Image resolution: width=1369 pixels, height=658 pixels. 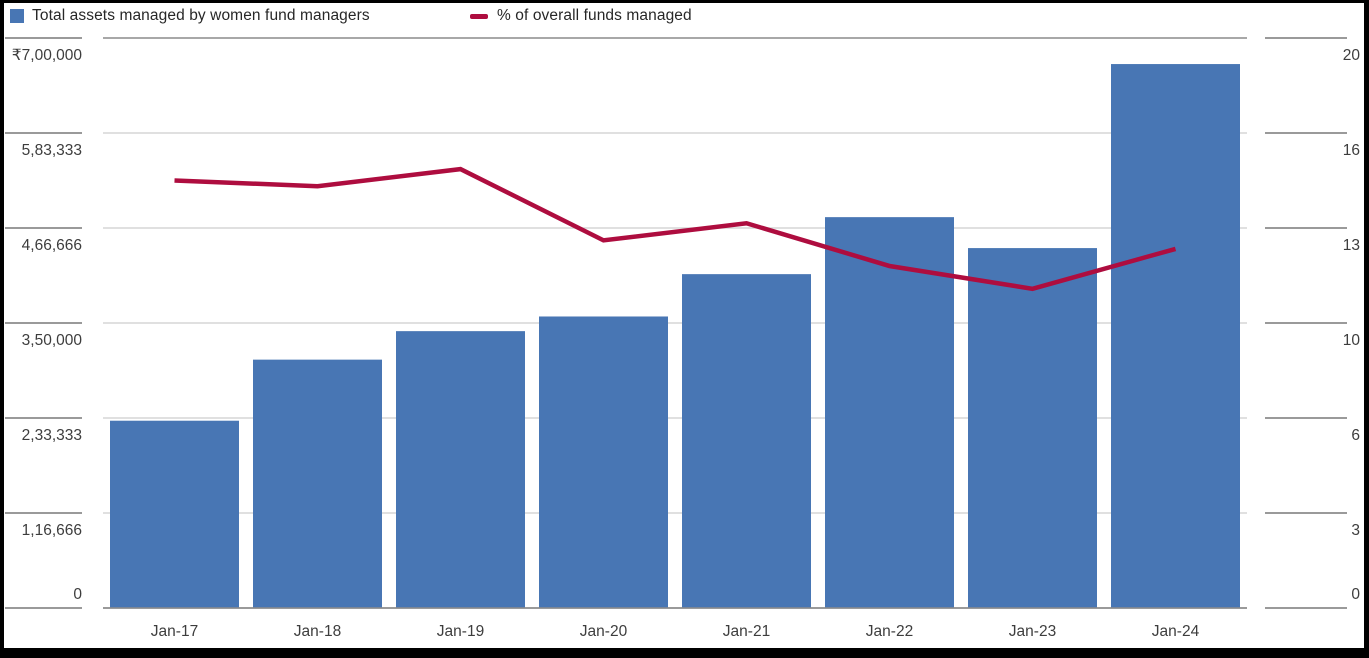 I want to click on legend-item-percent-funds: % of overall funds managed, so click(x=581, y=16).